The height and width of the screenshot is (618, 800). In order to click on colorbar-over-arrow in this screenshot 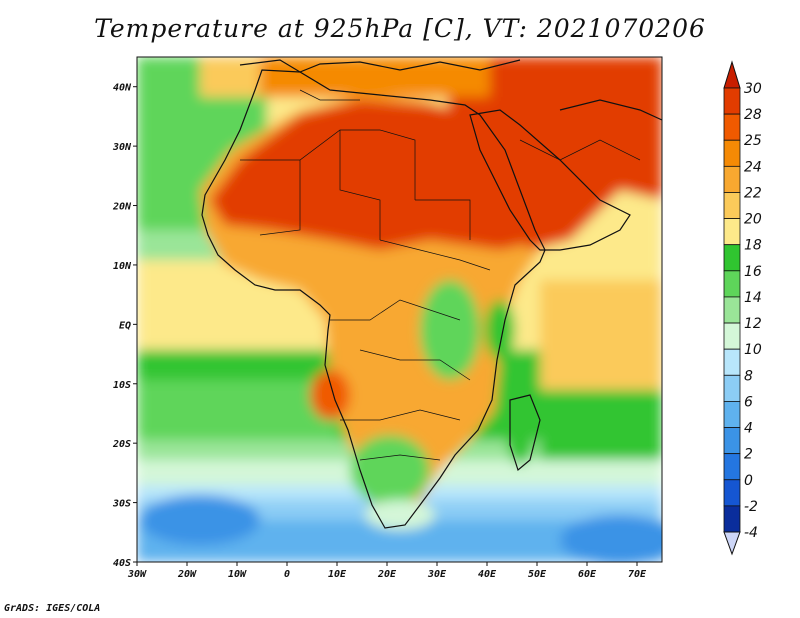, I will do `click(732, 74)`.